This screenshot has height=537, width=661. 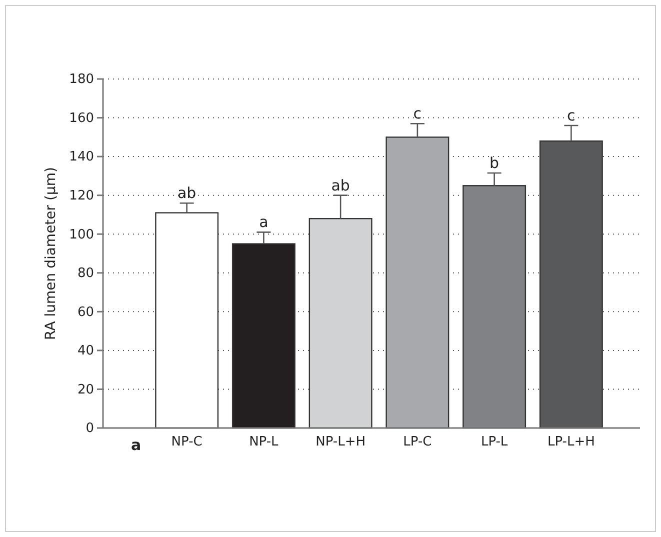 I want to click on y-tick-label: 60, so click(x=85, y=312).